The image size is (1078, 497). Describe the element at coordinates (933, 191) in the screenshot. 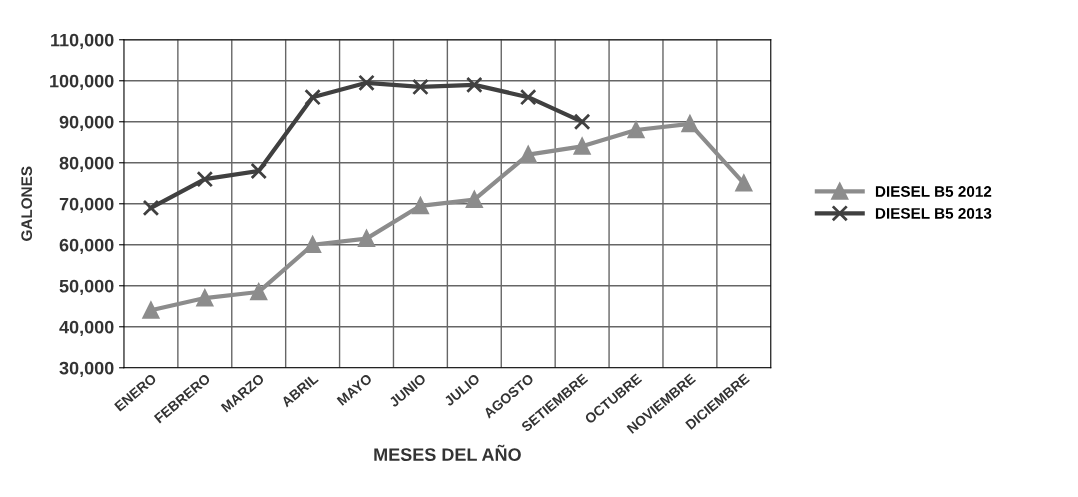

I see `legend-label: DIESEL B5 2012` at that location.